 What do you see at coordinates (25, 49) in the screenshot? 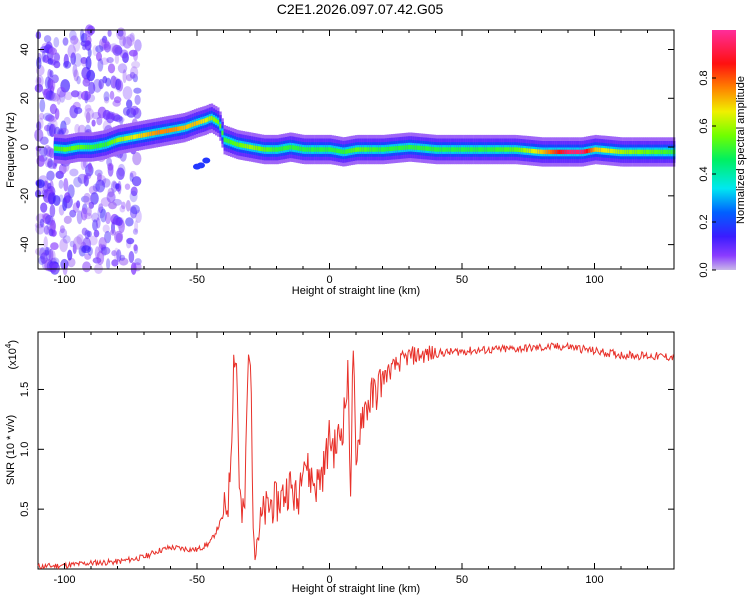
I see `y-tick-label: 40` at bounding box center [25, 49].